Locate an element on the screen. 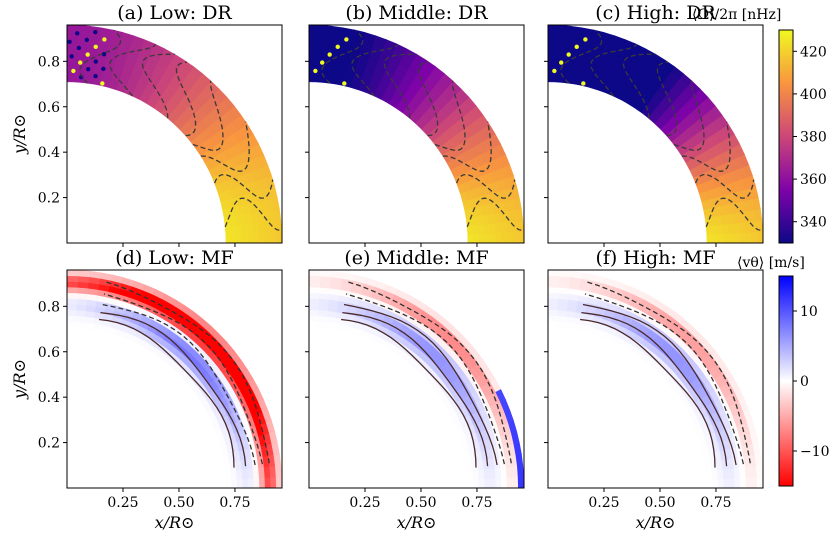 This screenshot has height=542, width=830. panel-dr-low: (a) Low: DR 0.2 0.4 0.6 0.8 y/R⊙ is located at coordinates (146, 124).